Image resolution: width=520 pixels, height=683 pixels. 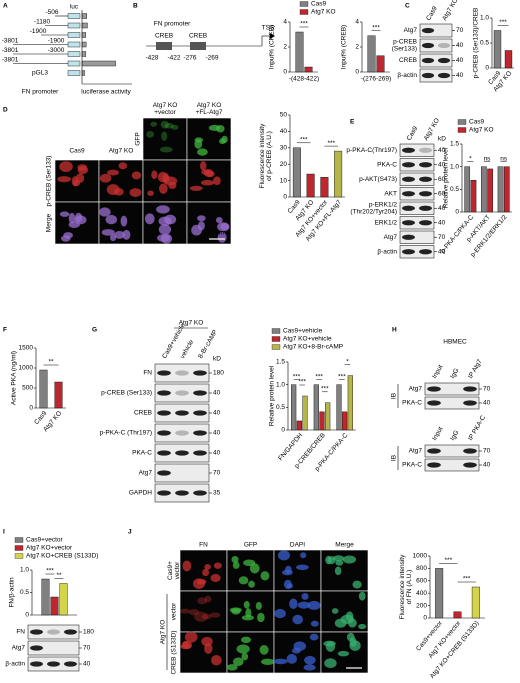 What do you see at coordinates (481, 130) in the screenshot?
I see `legend-label: Atg7 KO` at bounding box center [481, 130].